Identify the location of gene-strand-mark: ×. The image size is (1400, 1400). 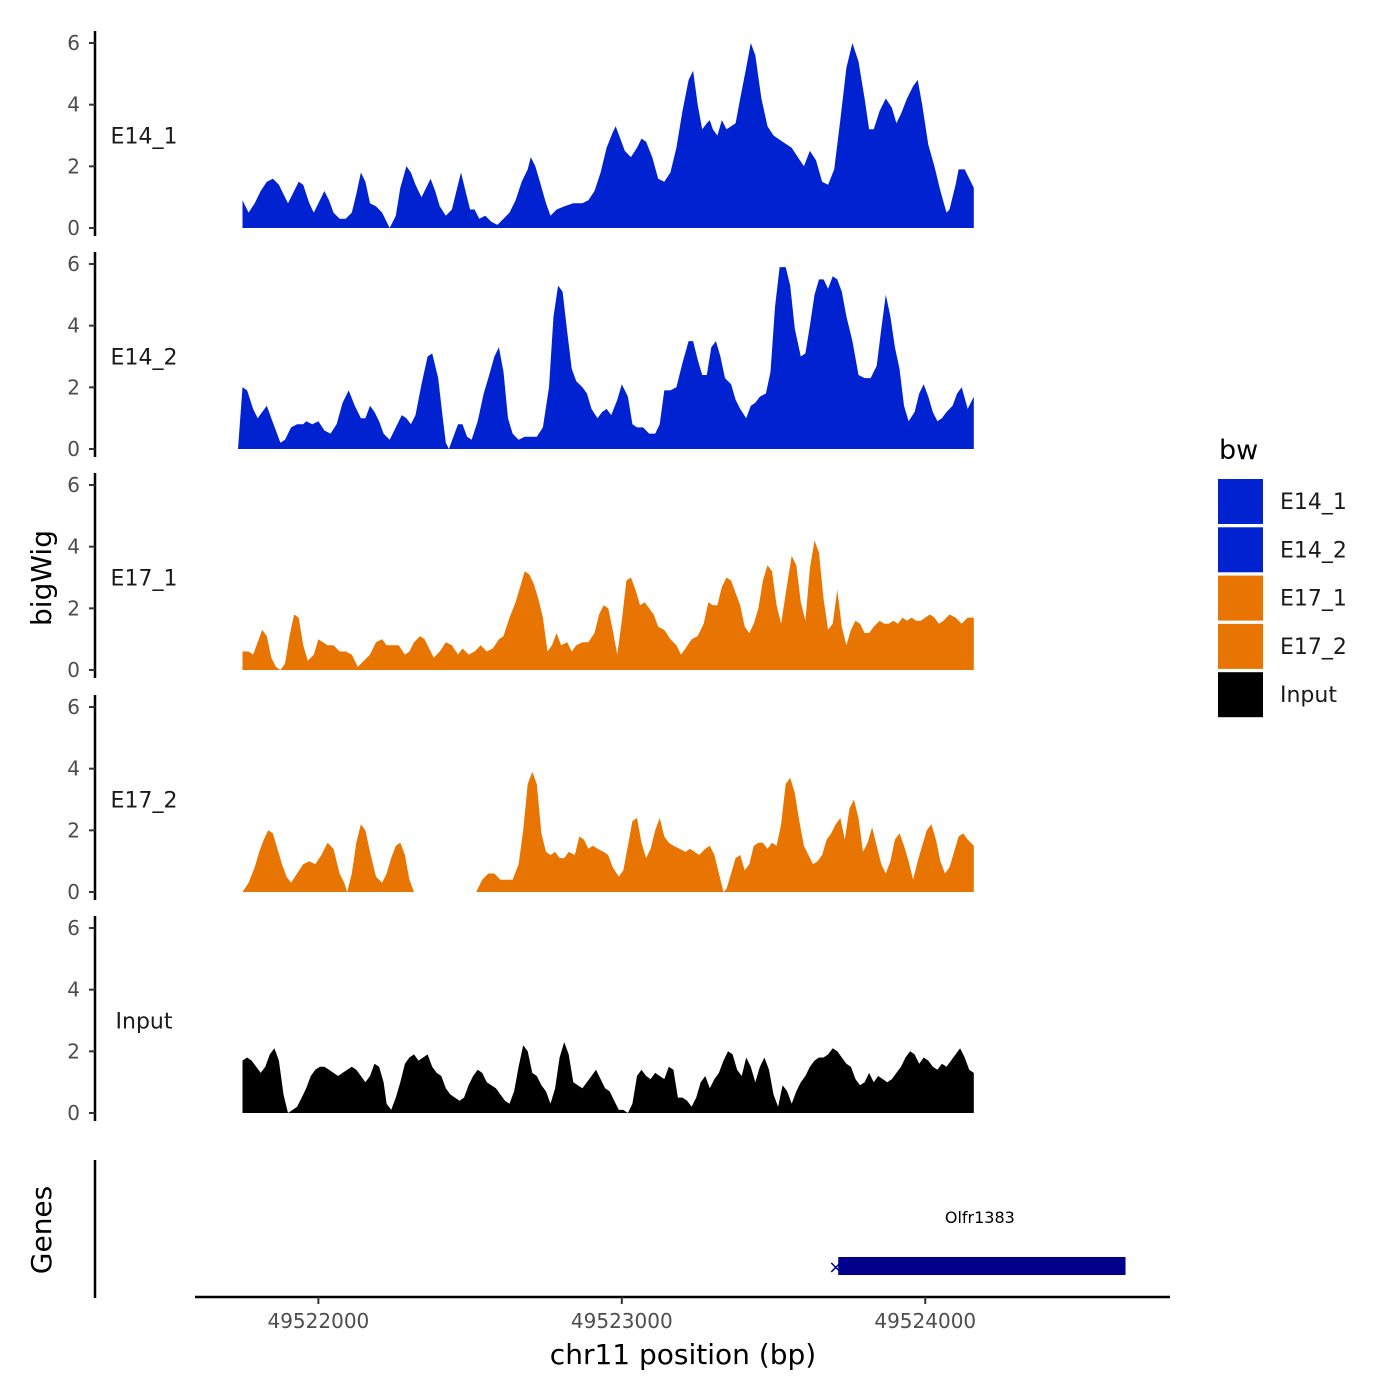
(835, 1267).